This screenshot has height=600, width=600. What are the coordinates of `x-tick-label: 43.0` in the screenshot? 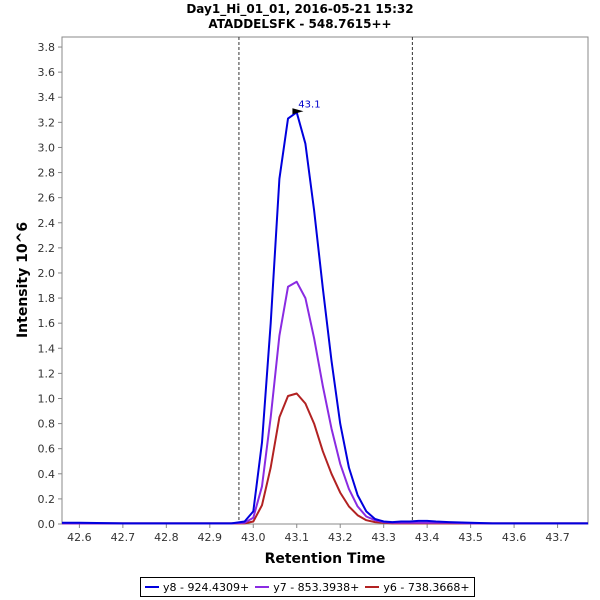 It's located at (253, 537).